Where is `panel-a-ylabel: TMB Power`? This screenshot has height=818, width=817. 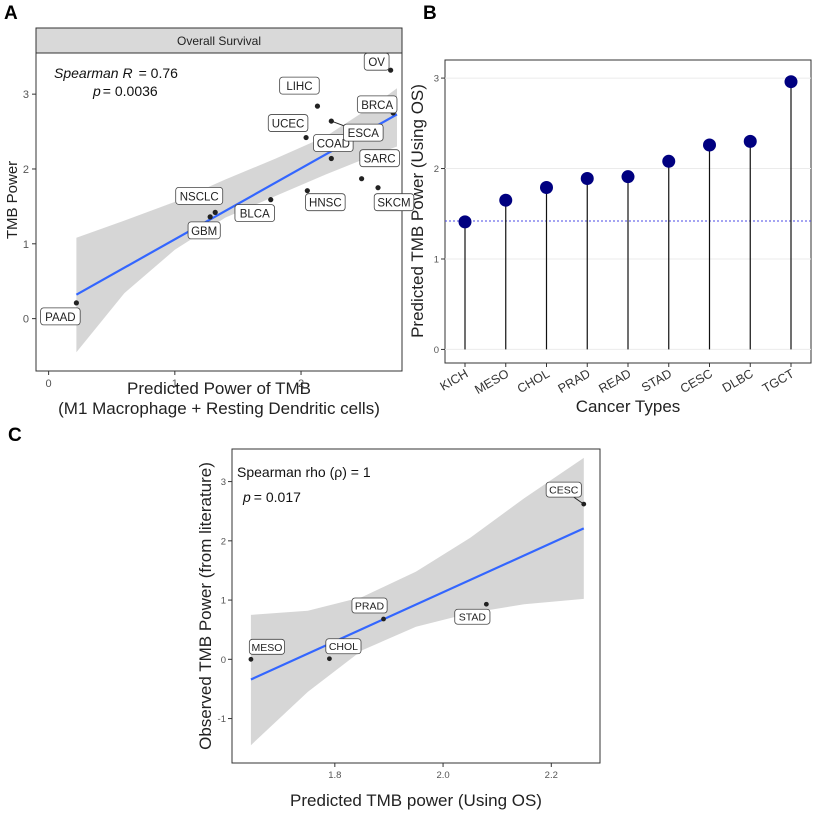 panel-a-ylabel: TMB Power is located at coordinates (12, 200).